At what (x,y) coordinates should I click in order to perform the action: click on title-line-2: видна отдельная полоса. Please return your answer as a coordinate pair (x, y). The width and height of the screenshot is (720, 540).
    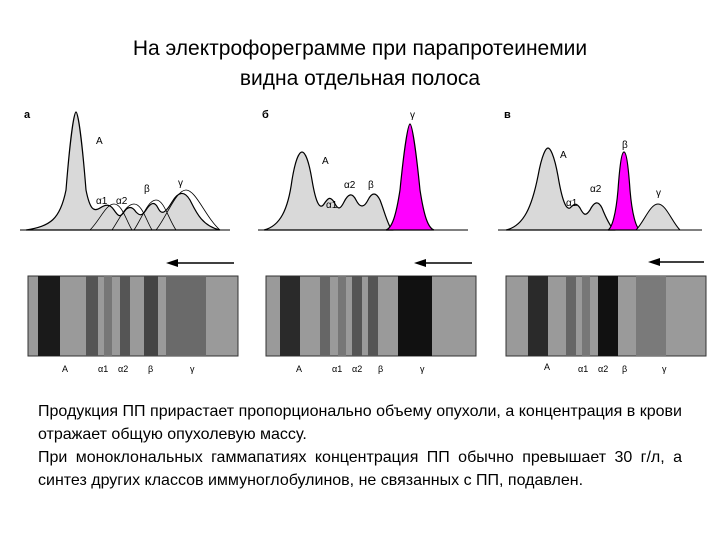
    Looking at the image, I should click on (360, 78).